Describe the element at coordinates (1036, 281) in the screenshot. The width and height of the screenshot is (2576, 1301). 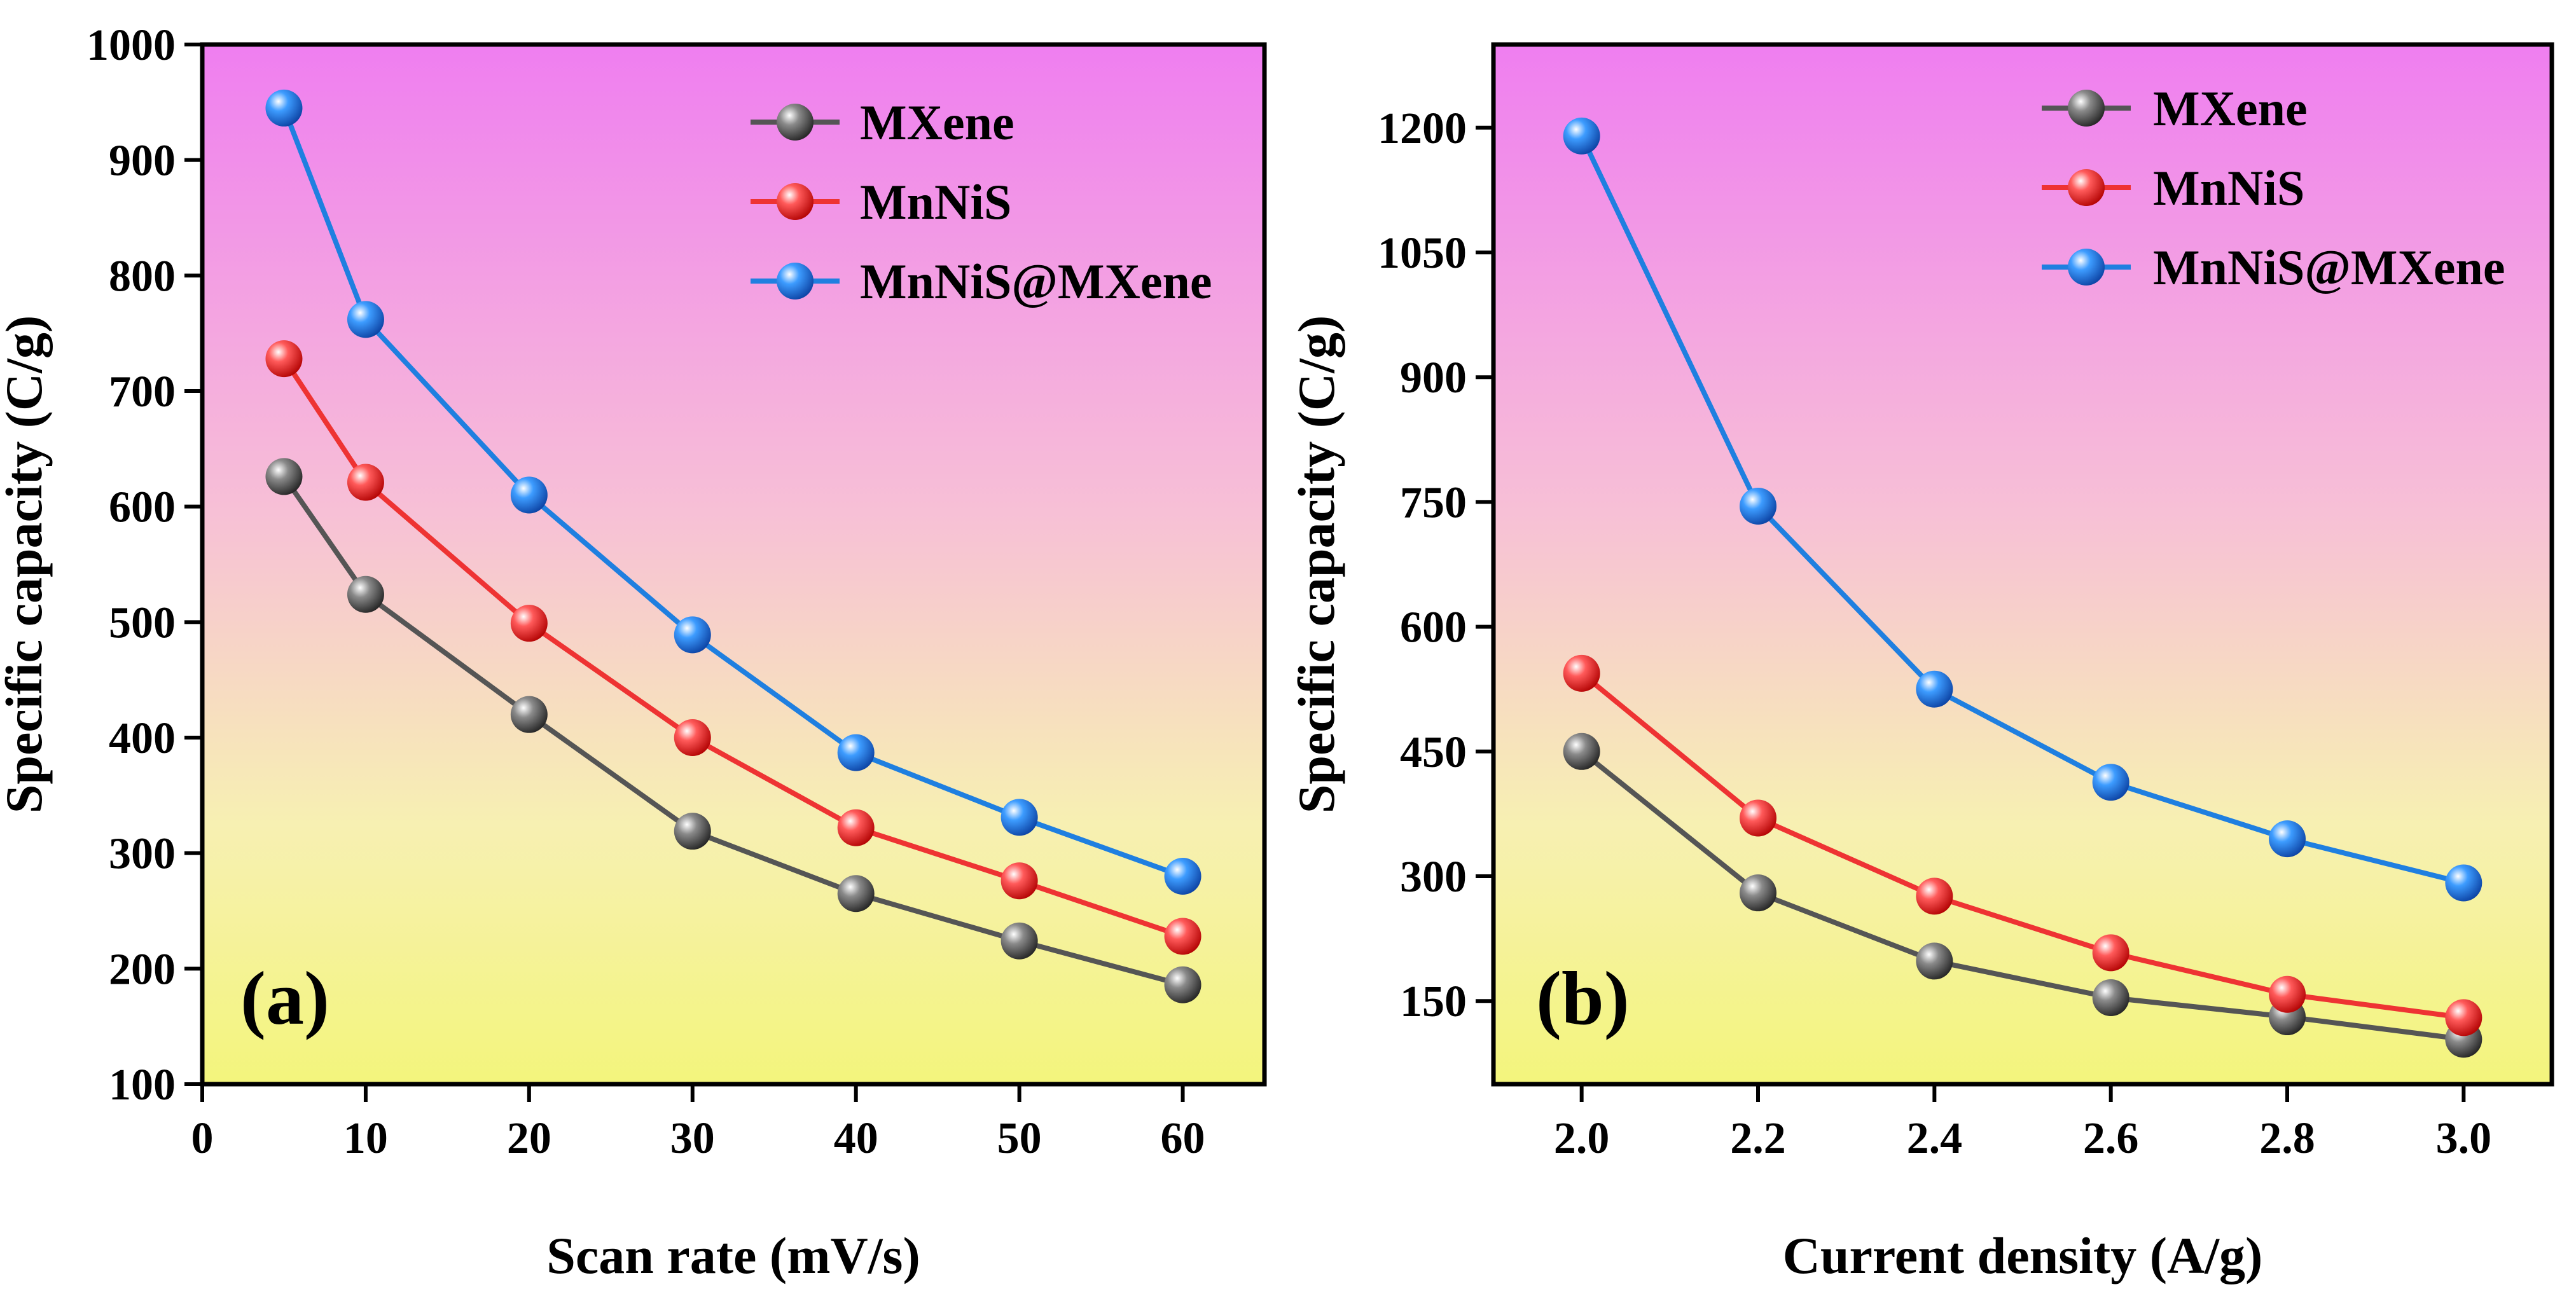
I see `panel-a-legend-label-mnnis-mxene: MnNiS@MXene` at that location.